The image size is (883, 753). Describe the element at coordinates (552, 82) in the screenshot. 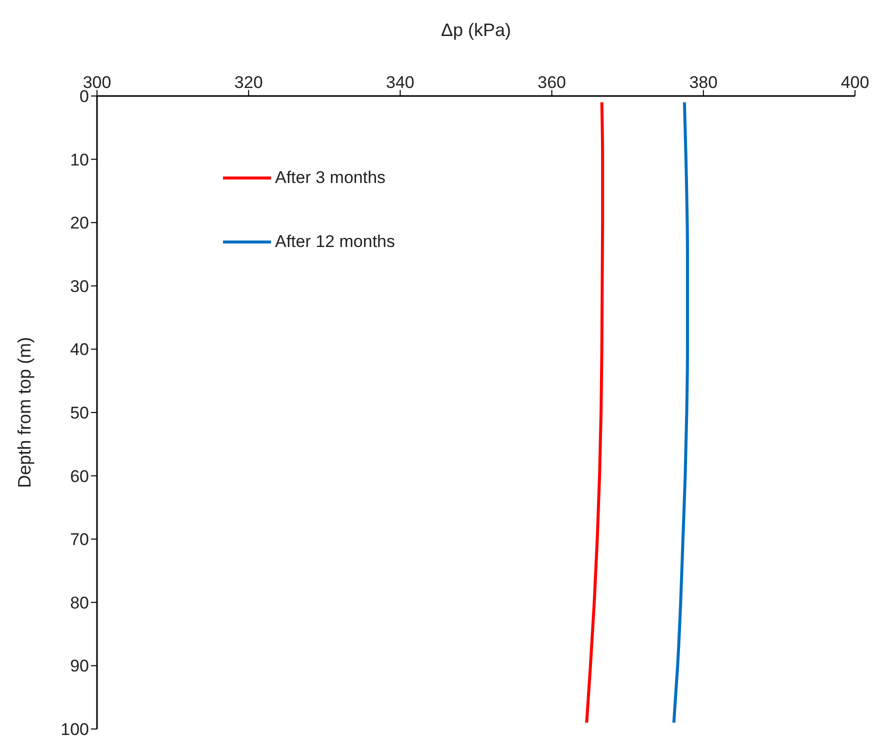

I see `x-tick-label: 360` at that location.